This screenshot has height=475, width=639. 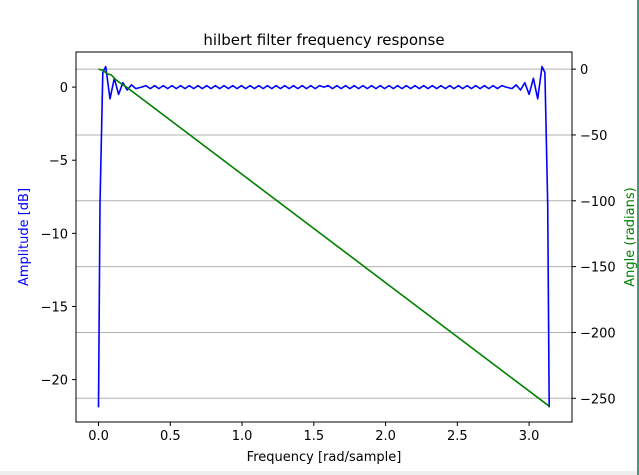 I want to click on right-tick-label-5: −250, so click(x=598, y=399).